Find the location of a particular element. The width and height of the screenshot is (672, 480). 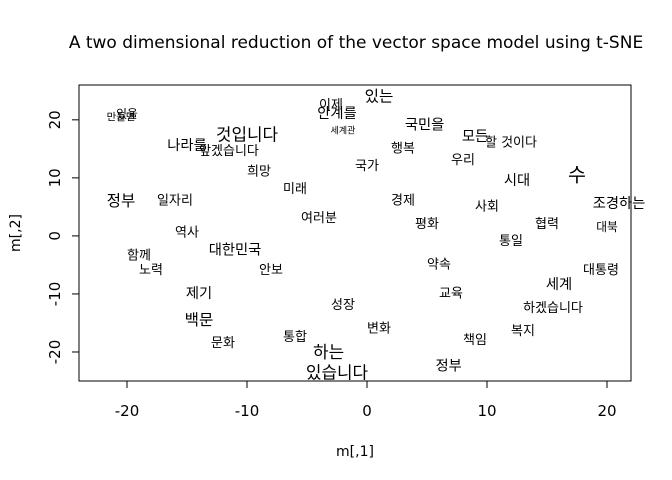

x-axis: -20 -10 0 10 20 is located at coordinates (366, 400).